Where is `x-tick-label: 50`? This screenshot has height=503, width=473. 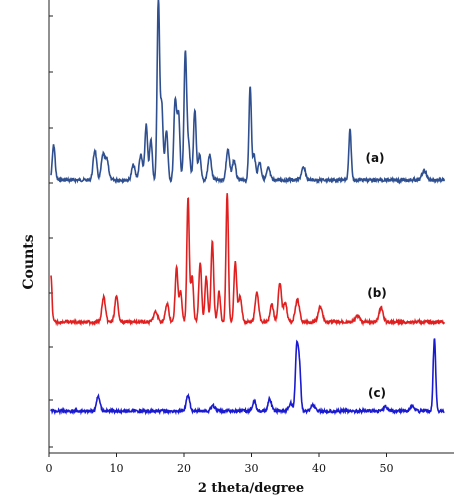
x-tick-label: 50 is located at coordinates (387, 468).